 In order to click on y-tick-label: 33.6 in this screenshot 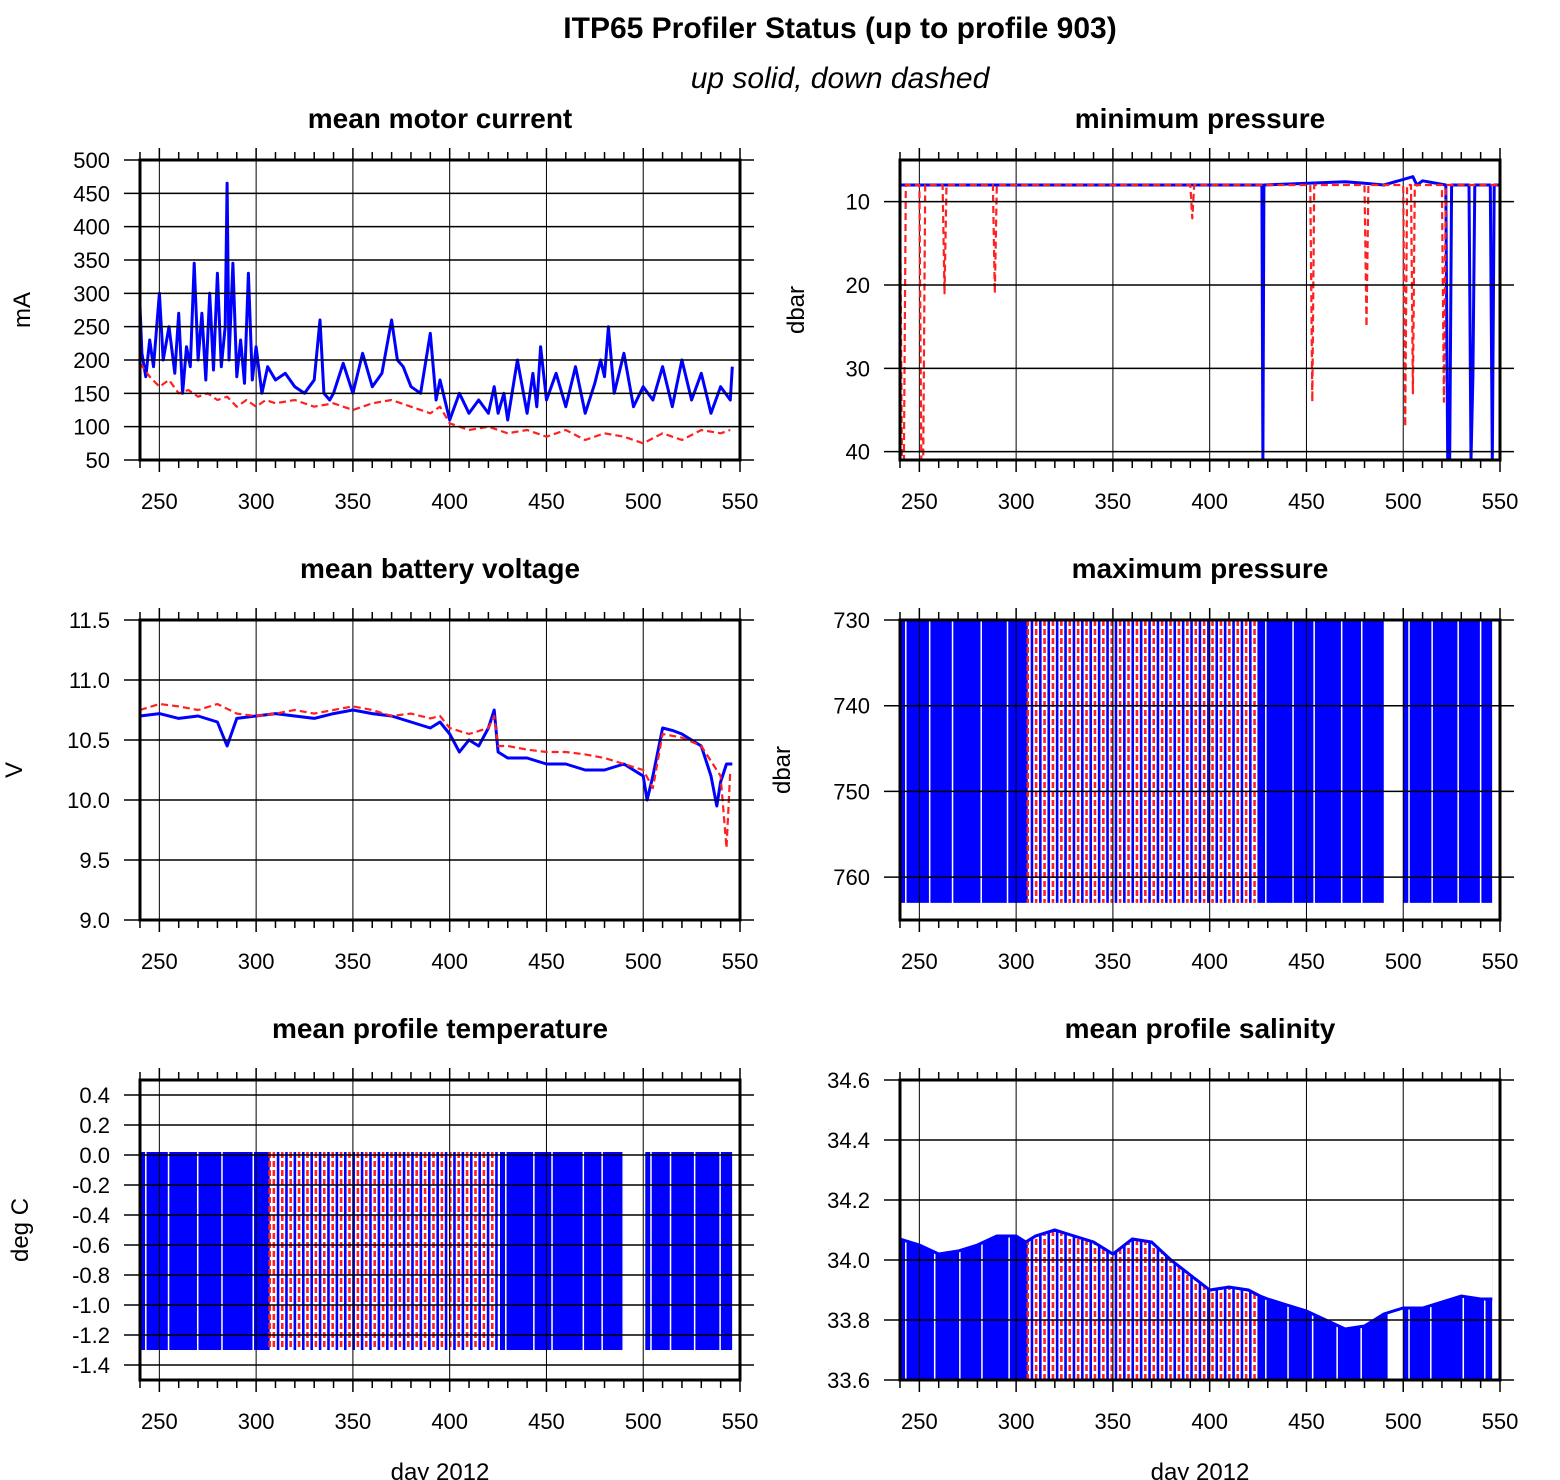, I will do `click(848, 1380)`.